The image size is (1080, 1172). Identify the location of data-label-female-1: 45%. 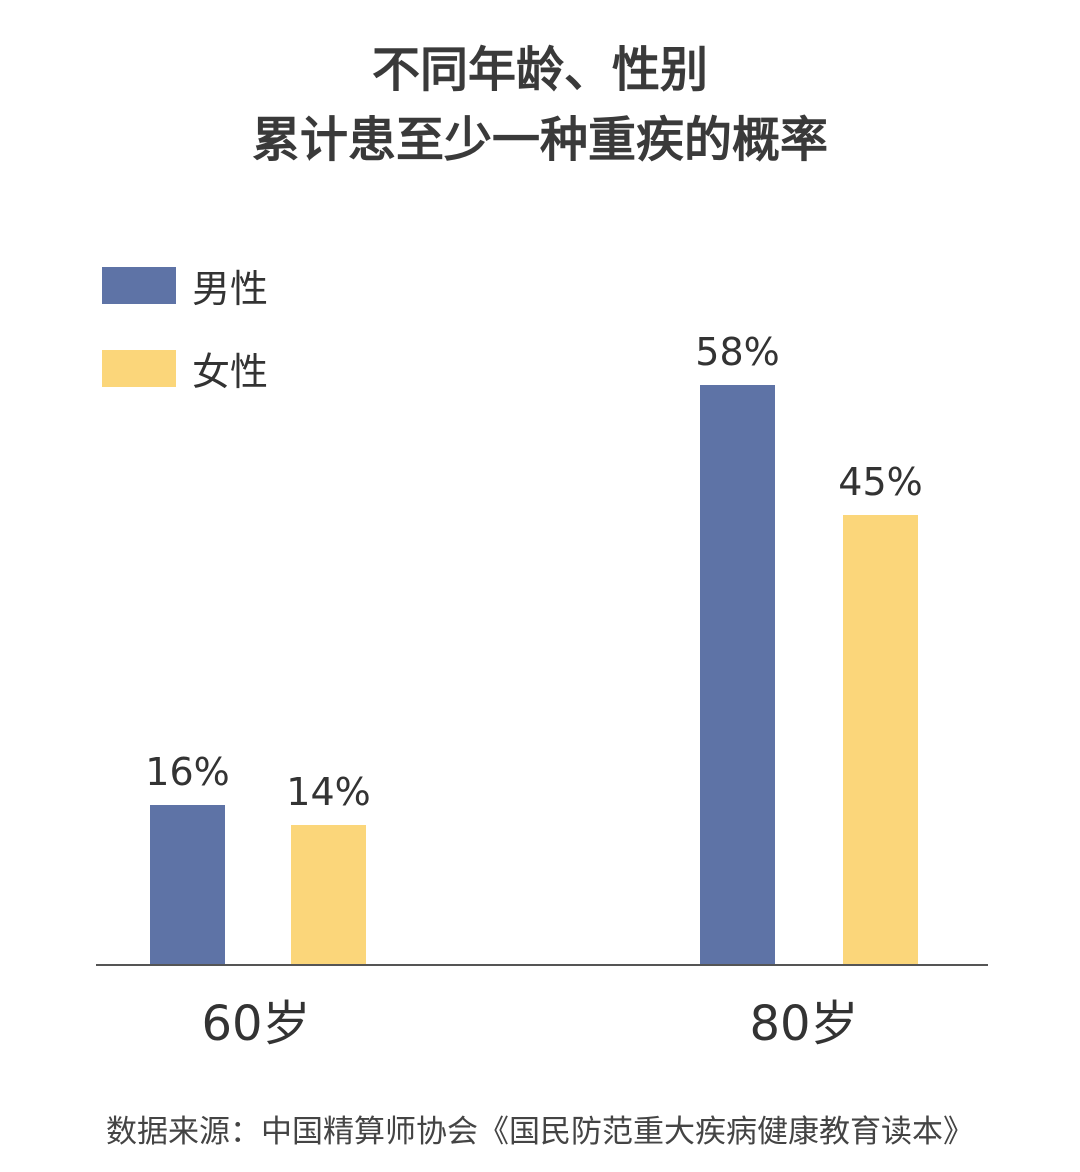
(880, 482).